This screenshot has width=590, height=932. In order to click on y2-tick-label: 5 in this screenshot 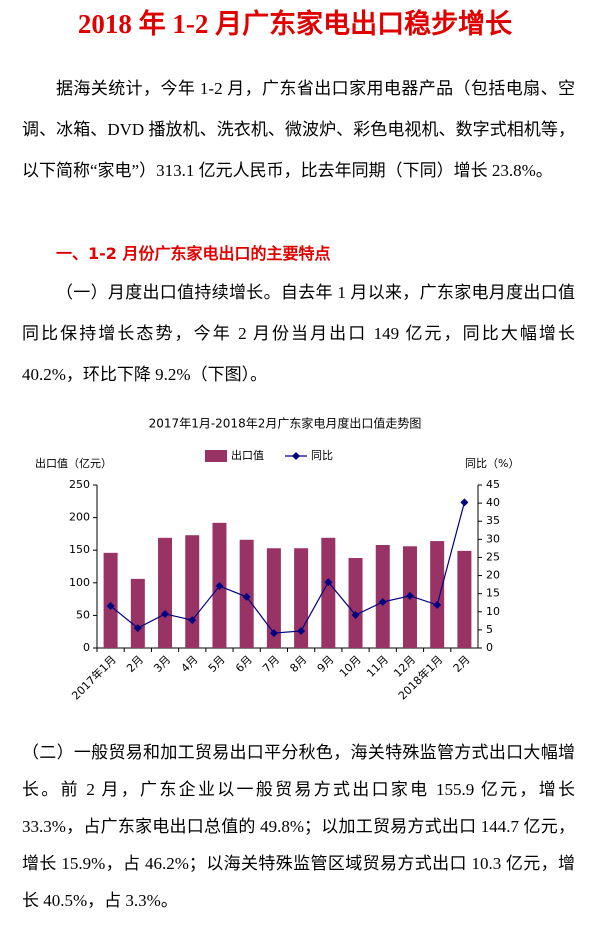, I will do `click(489, 629)`.